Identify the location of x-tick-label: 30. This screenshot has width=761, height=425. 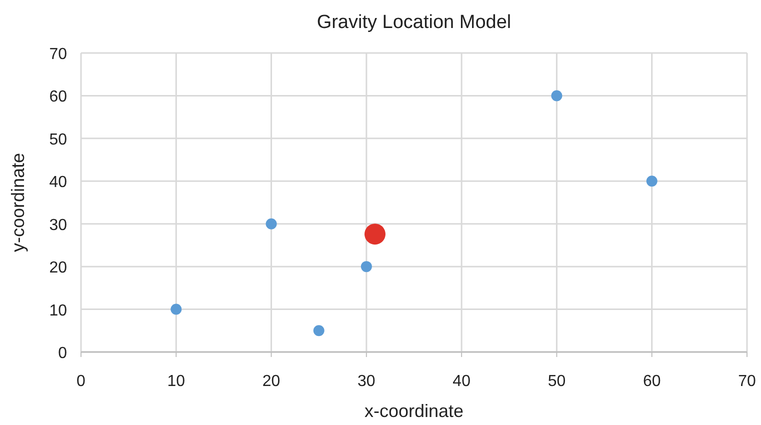
(367, 381).